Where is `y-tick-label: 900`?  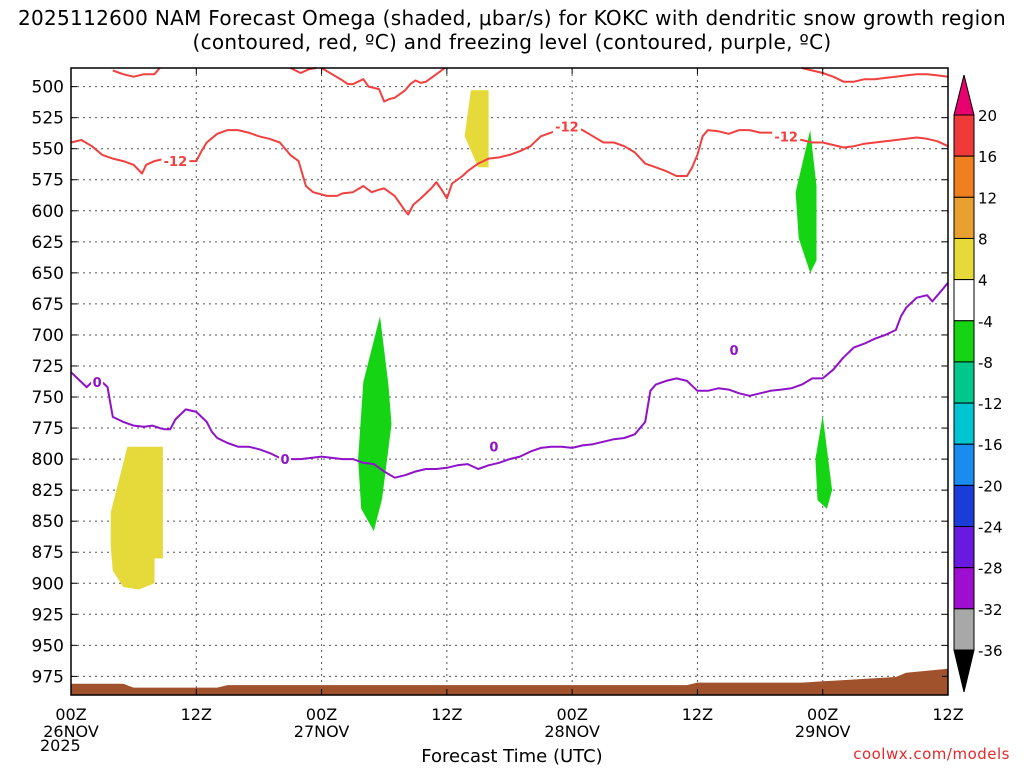 y-tick-label: 900 is located at coordinates (48, 584).